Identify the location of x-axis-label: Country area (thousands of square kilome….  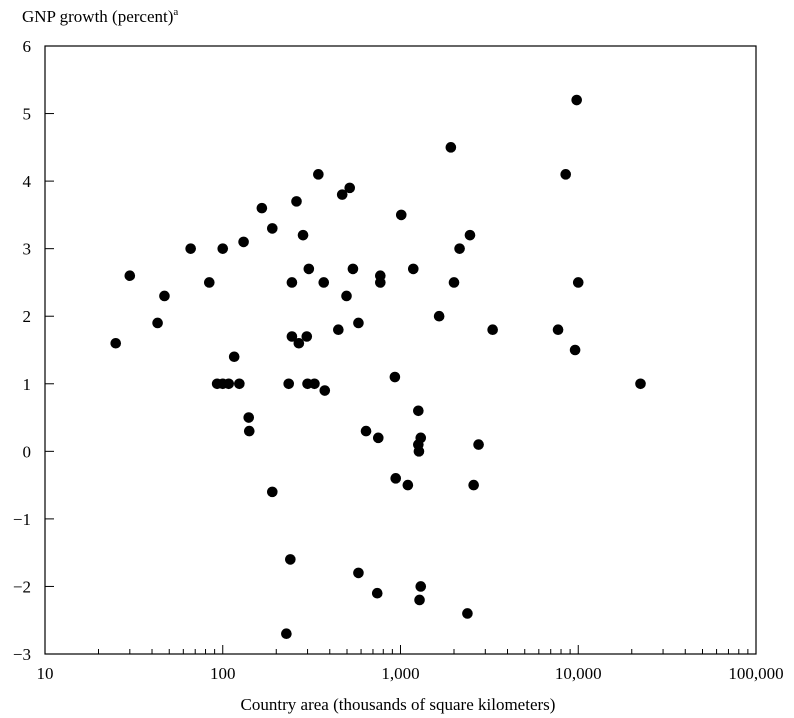
(398, 704).